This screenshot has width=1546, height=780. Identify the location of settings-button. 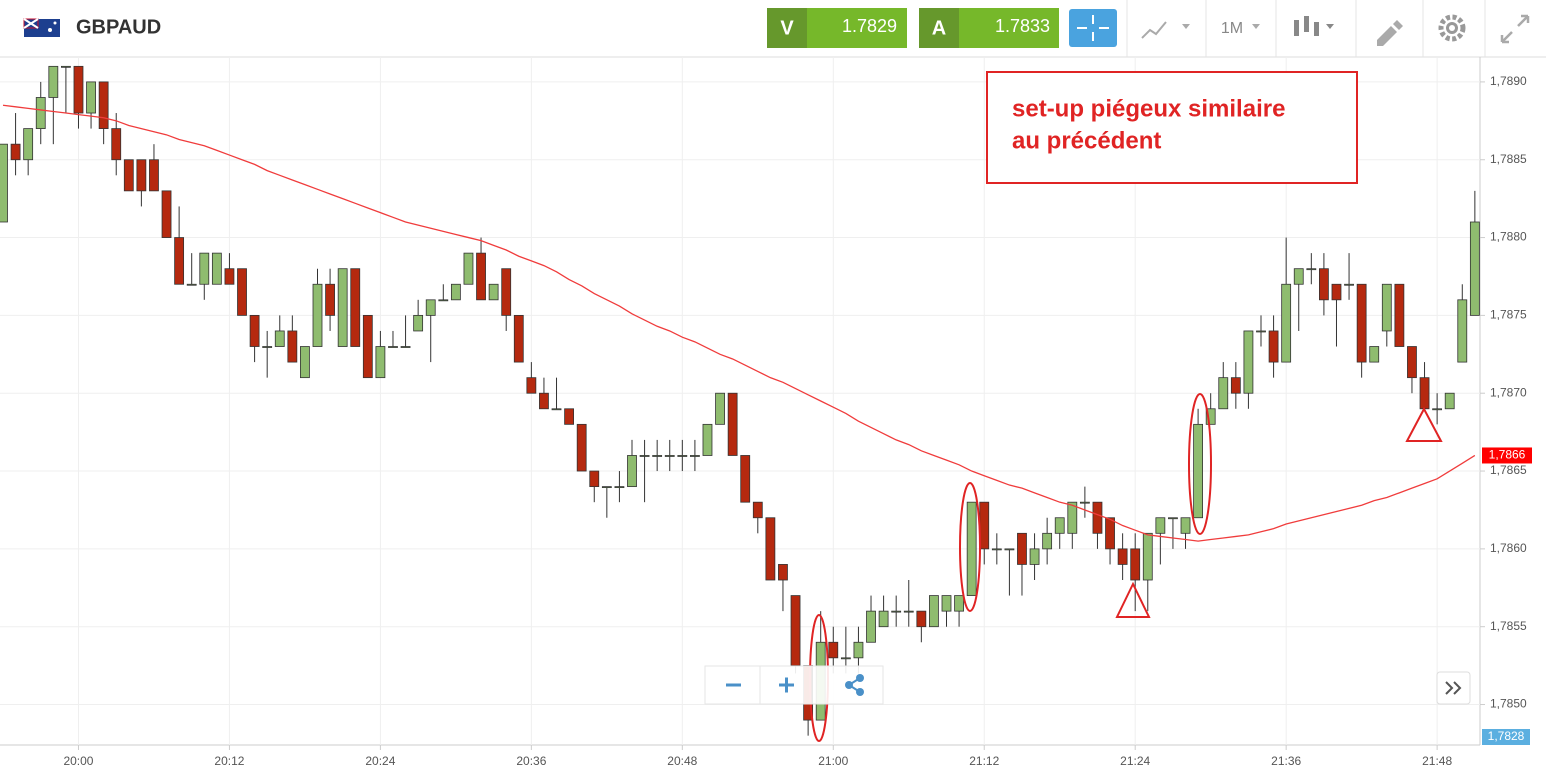
(1452, 28).